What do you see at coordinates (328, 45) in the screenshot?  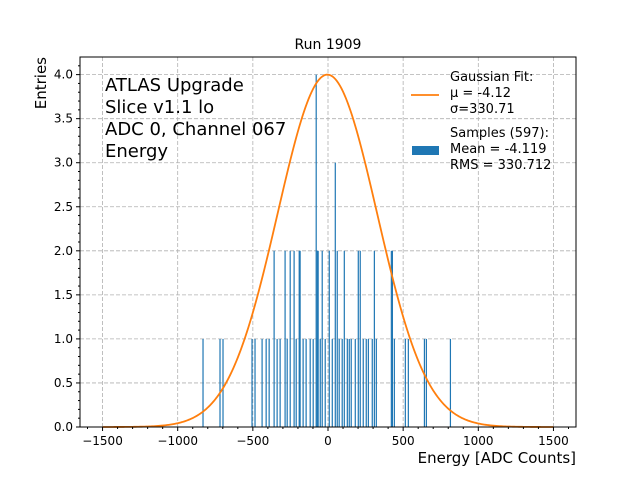 I see `chart-title: Run 1909` at bounding box center [328, 45].